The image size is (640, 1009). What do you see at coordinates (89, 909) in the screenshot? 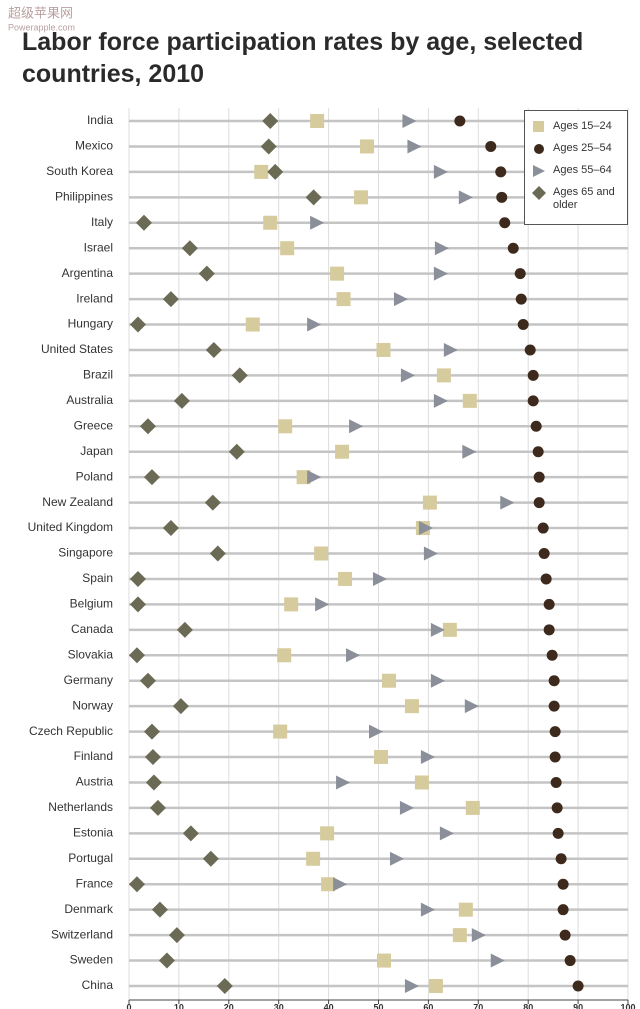
I see `y-tick-label: Denmark` at bounding box center [89, 909].